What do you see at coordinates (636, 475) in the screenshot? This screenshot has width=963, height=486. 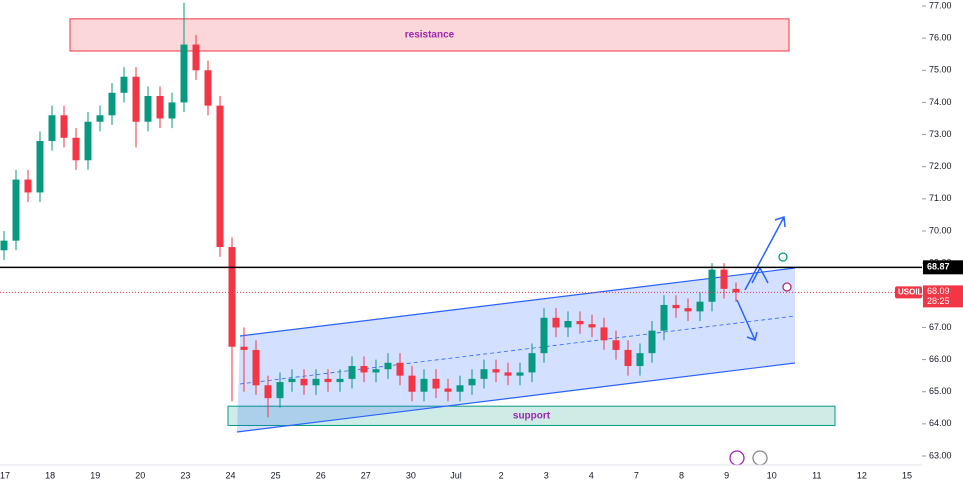 I see `x-tick-label: 7` at bounding box center [636, 475].